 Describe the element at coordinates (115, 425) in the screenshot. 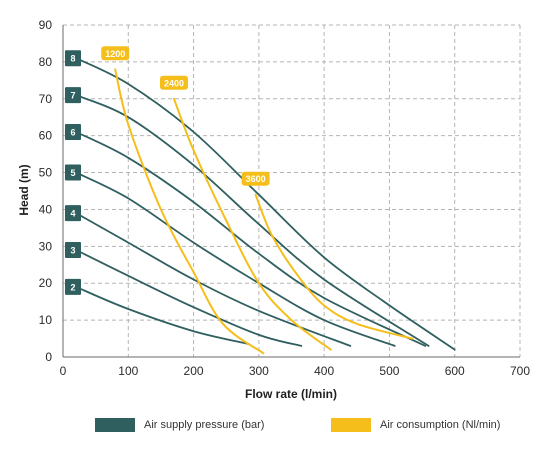

I see `legend-swatch-pressure` at that location.